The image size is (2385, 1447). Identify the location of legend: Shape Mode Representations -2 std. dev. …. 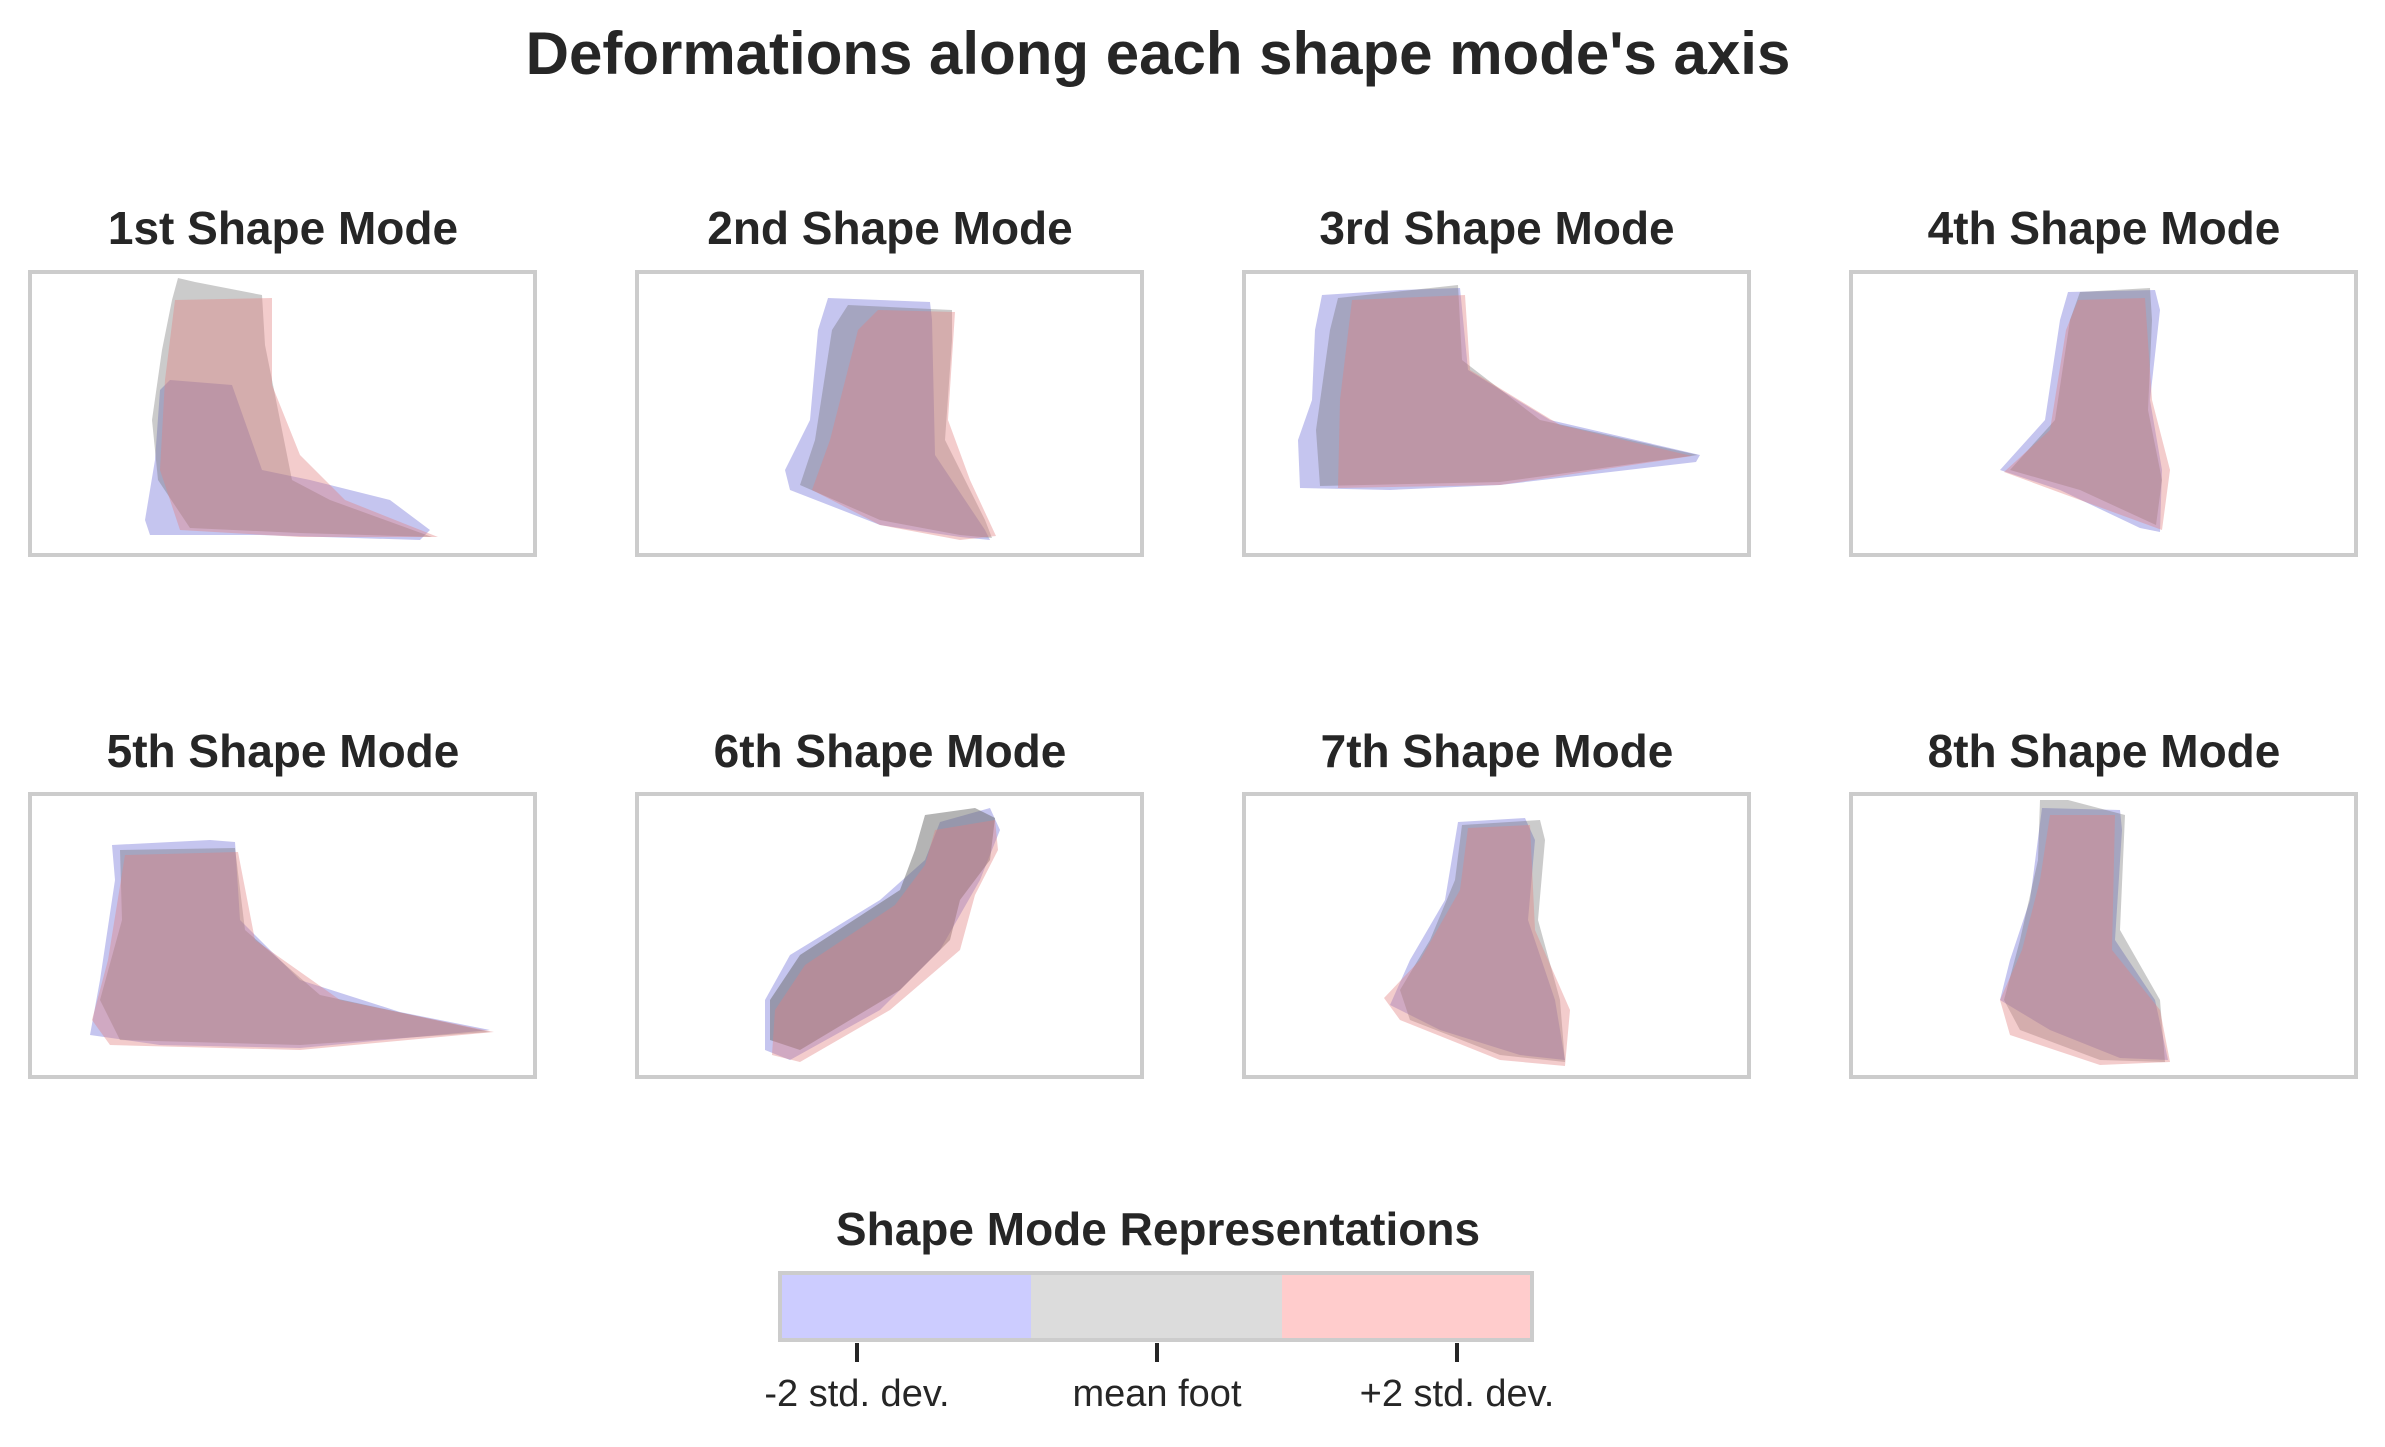
(1159, 1309).